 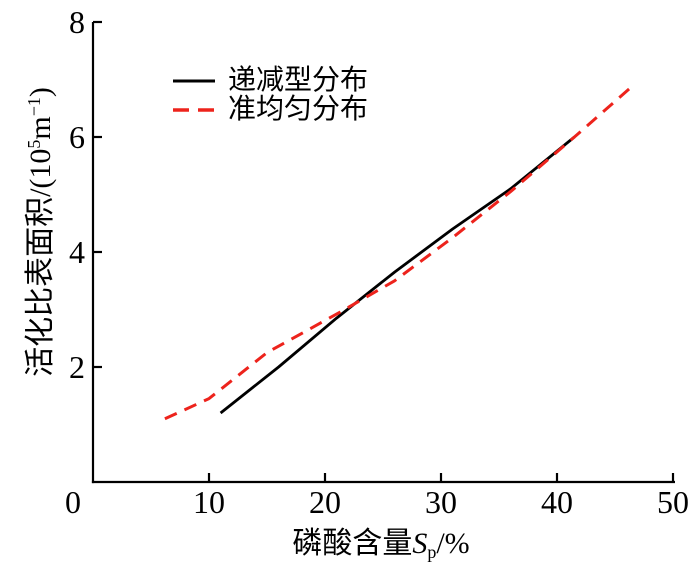 What do you see at coordinates (298, 80) in the screenshot?
I see `legend-label-decreasing-distribution: 递减型分布` at bounding box center [298, 80].